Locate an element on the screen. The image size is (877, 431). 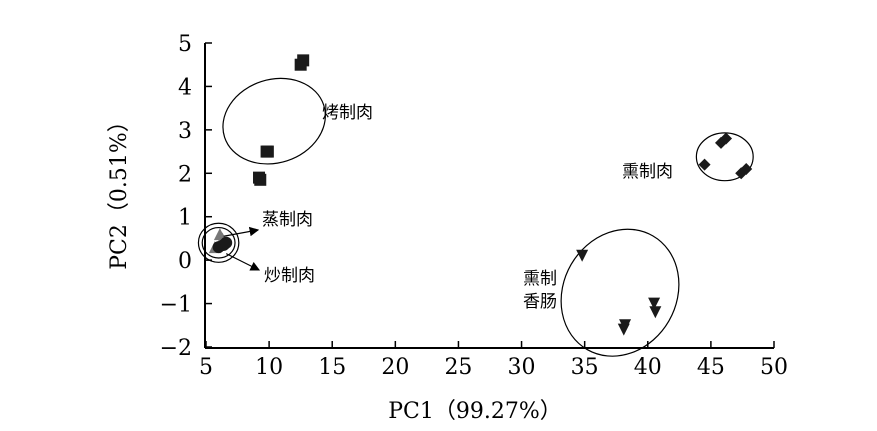
group-label-line: 烤制肉 is located at coordinates (347, 113).